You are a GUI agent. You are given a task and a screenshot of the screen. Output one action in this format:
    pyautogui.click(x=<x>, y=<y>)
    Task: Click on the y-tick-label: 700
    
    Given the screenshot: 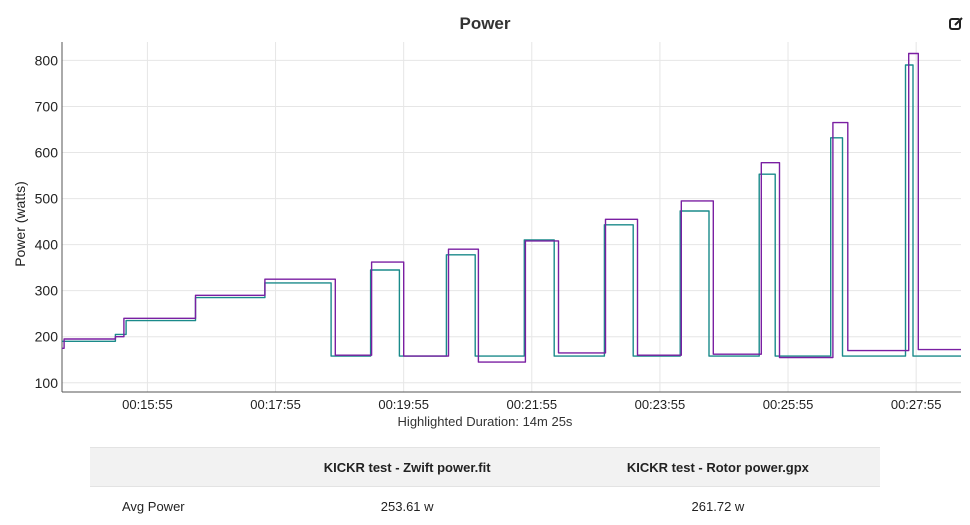 What is the action you would take?
    pyautogui.click(x=47, y=106)
    